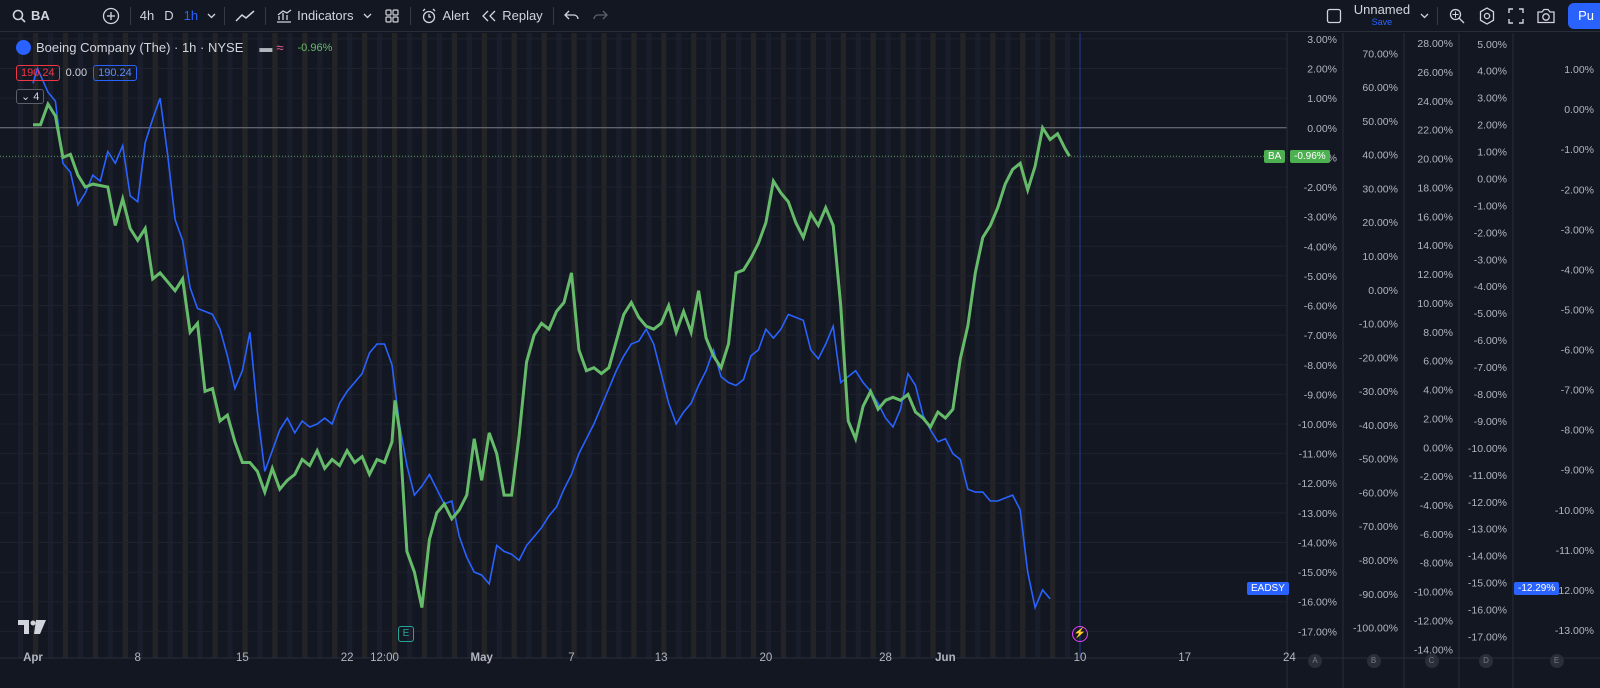  Describe the element at coordinates (1433, 621) in the screenshot. I see `price-axis-tick-c: -12.00%` at that location.